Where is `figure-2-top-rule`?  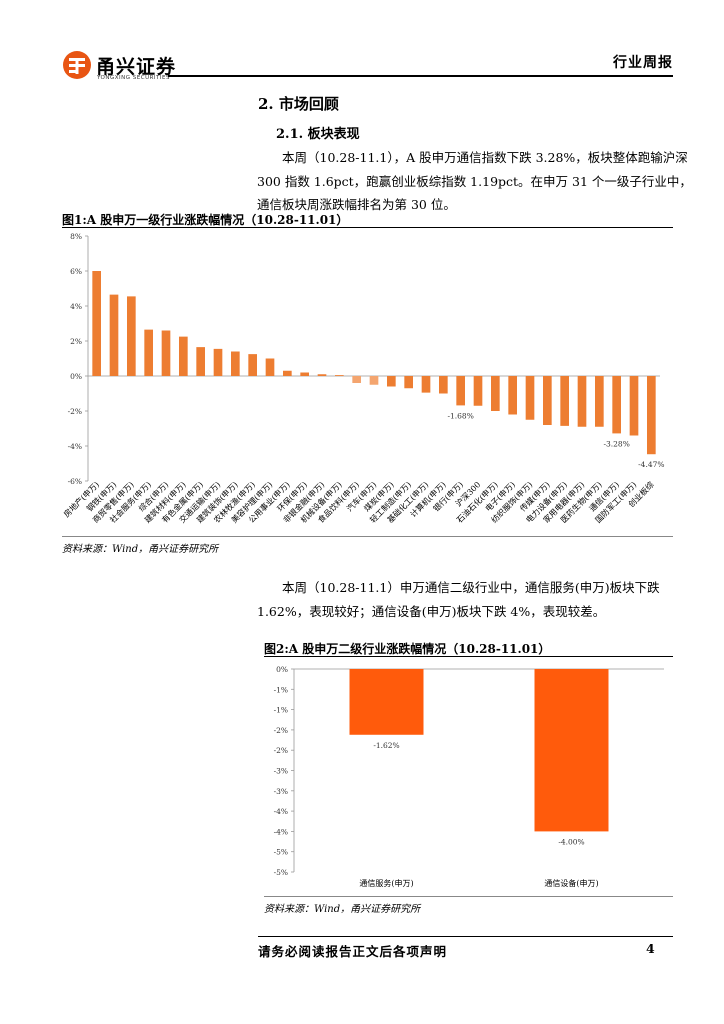 figure-2-top-rule is located at coordinates (468, 656).